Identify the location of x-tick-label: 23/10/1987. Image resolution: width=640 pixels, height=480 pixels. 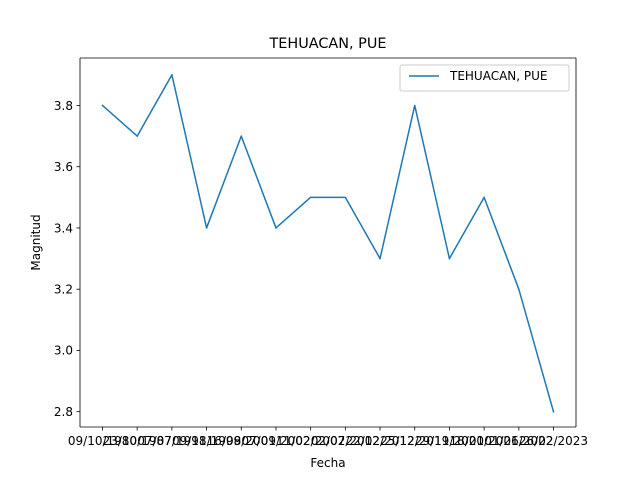
(137, 441).